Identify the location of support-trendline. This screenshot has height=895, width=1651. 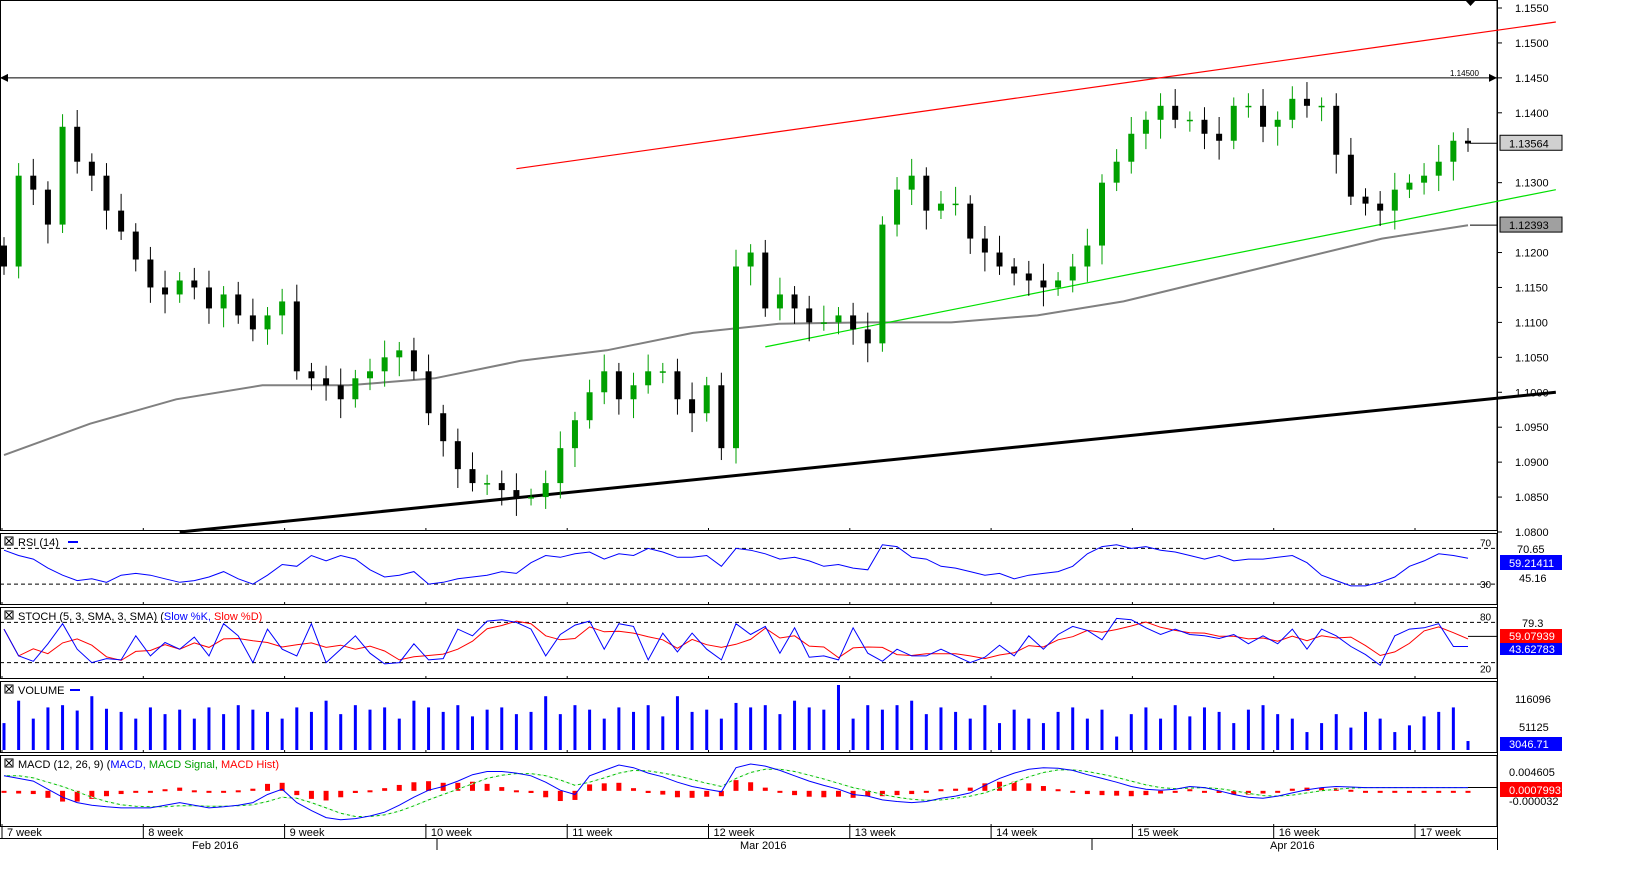
(867, 462).